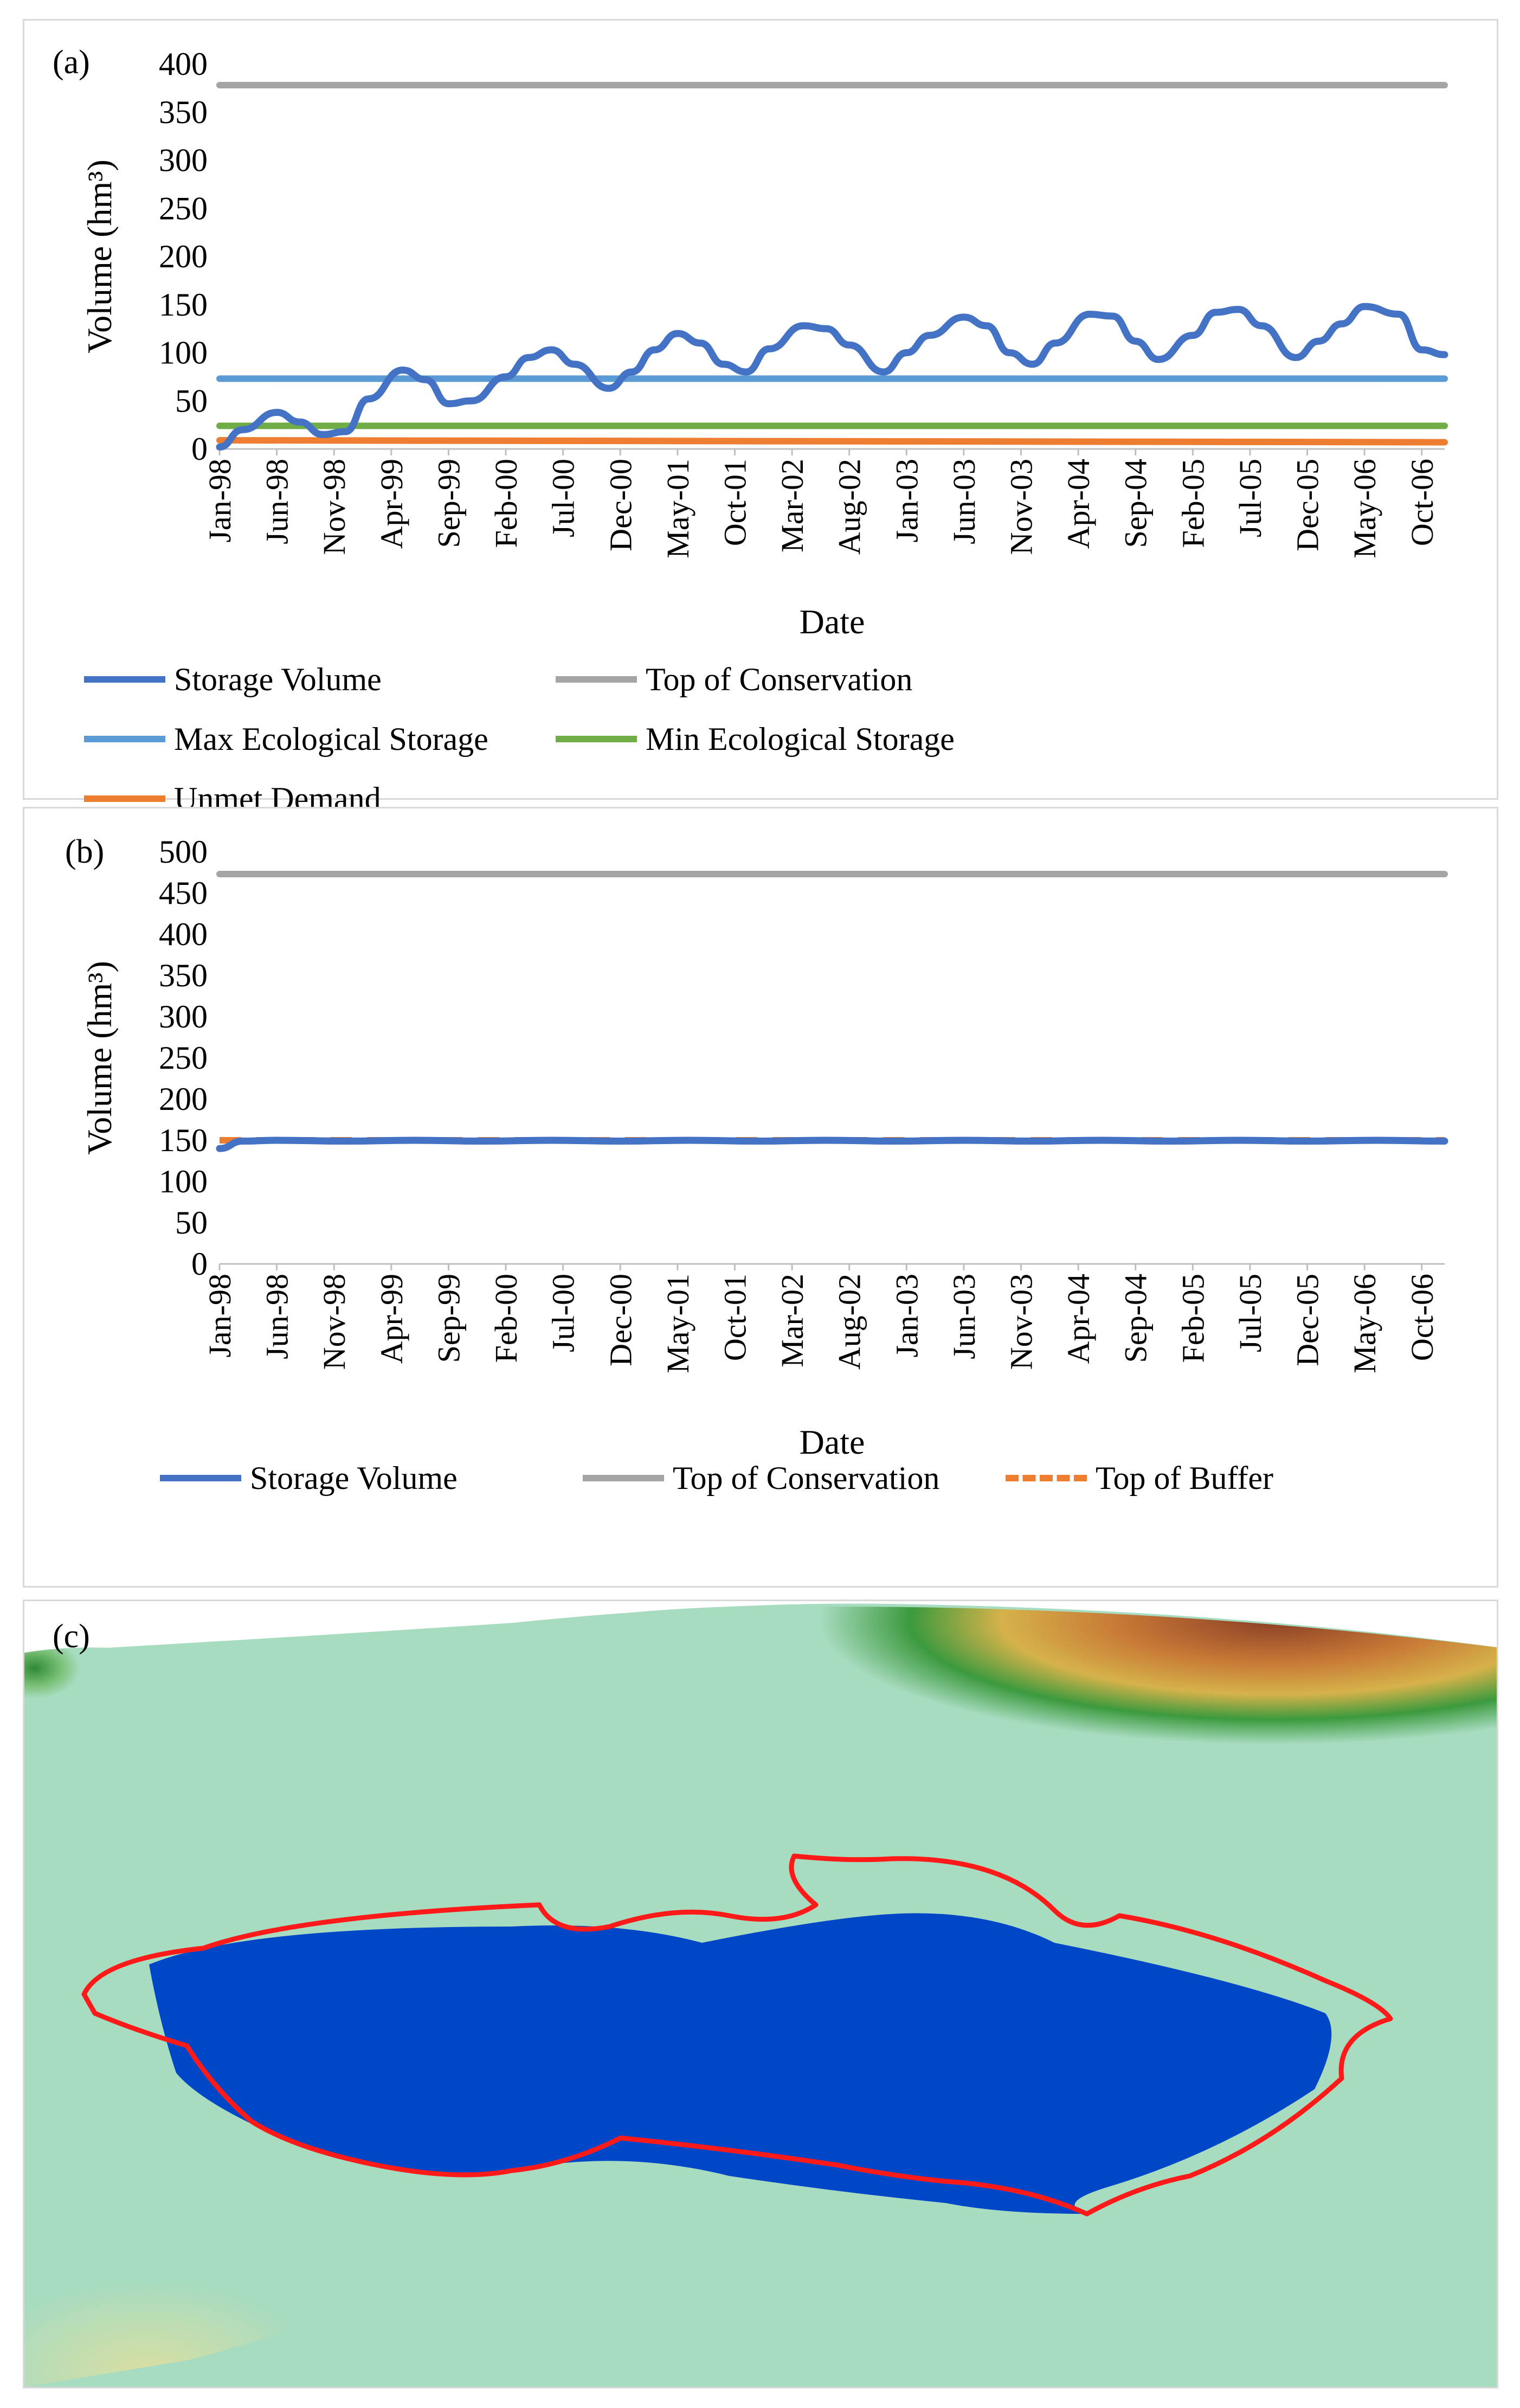 The image size is (1520, 2408). What do you see at coordinates (71, 63) in the screenshot?
I see `panel-label-a: (a)` at bounding box center [71, 63].